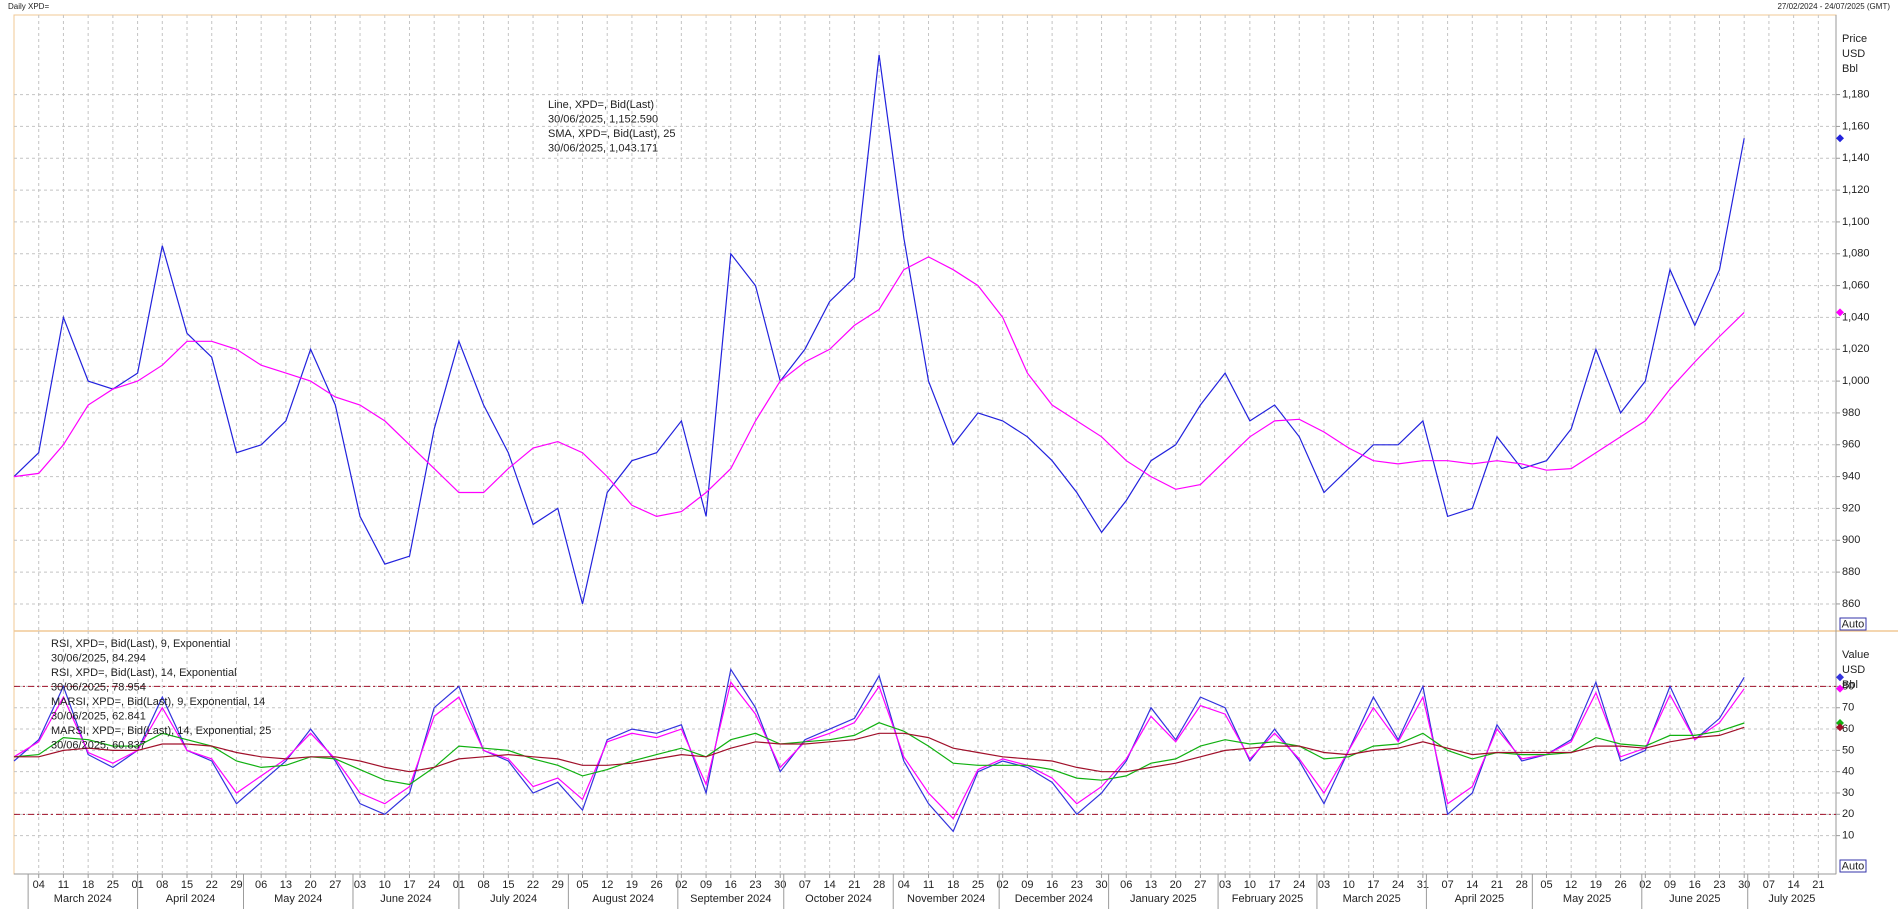 This screenshot has width=1898, height=909. What do you see at coordinates (946, 899) in the screenshot?
I see `month-label: November 2024` at bounding box center [946, 899].